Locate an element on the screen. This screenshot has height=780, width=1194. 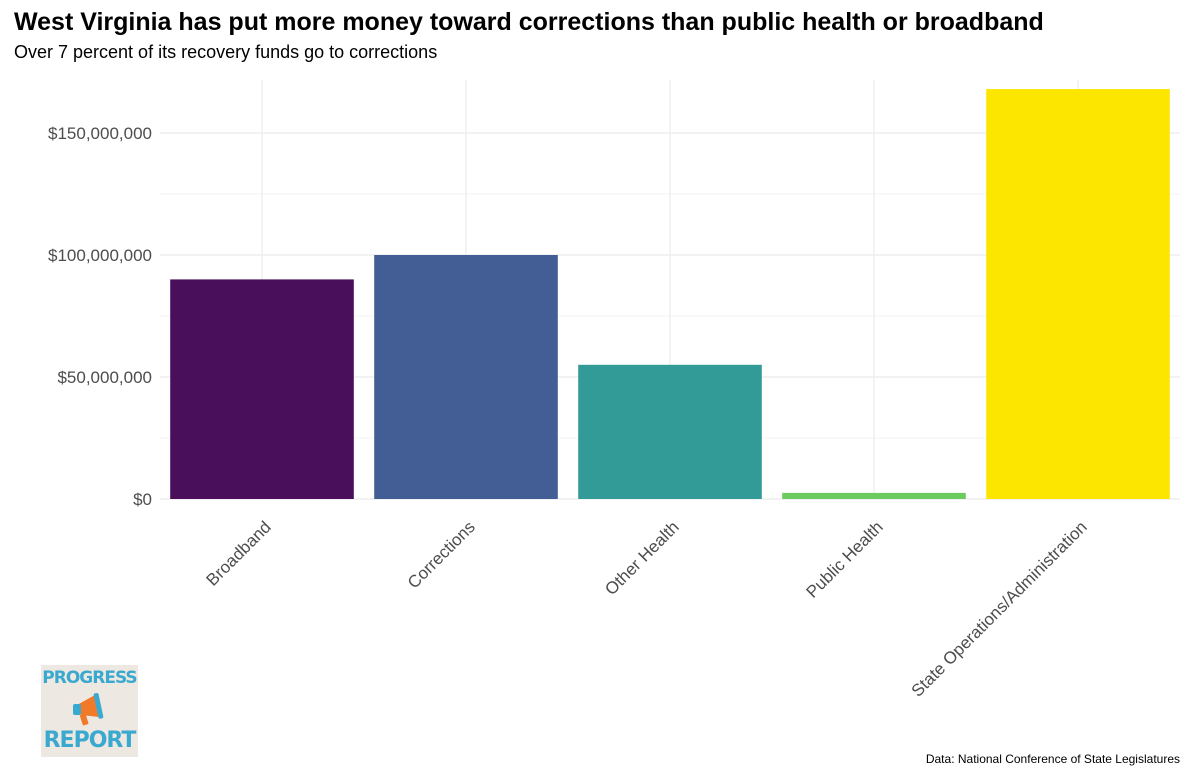
logo-bottom-text: REPORT is located at coordinates (90, 740).